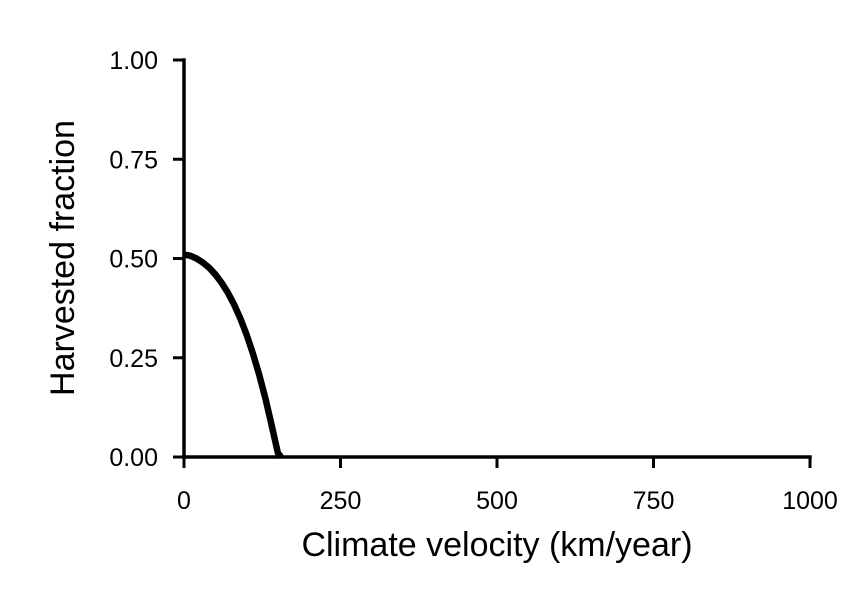 The image size is (866, 605). I want to click on series-layer, so click(233, 355).